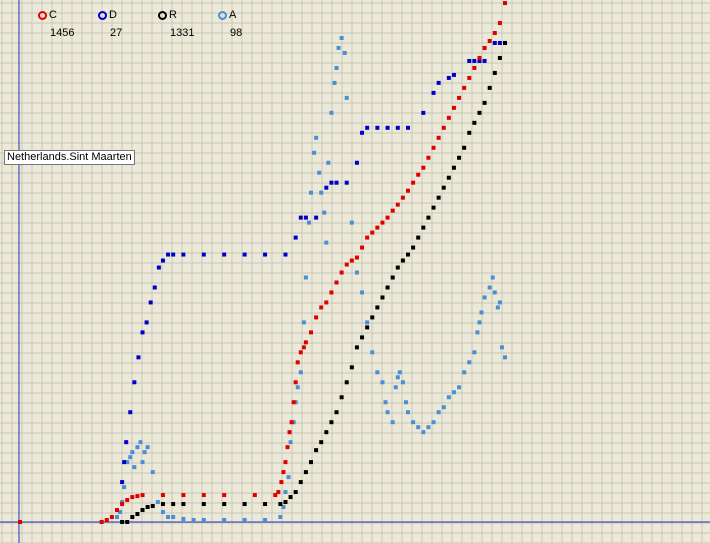 The image size is (710, 543). Describe the element at coordinates (236, 33) in the screenshot. I see `legend-count-a: 98` at that location.